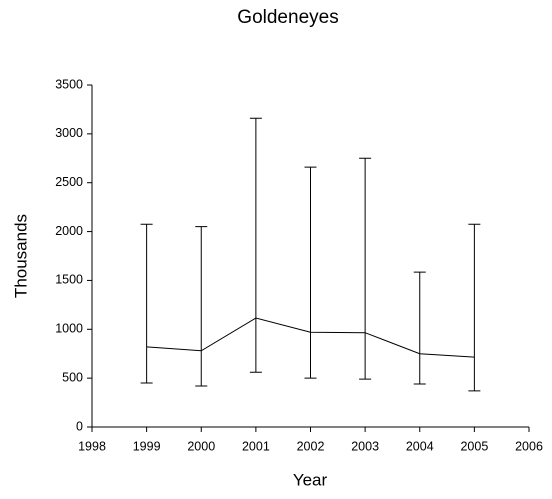 Image resolution: width=552 pixels, height=499 pixels. I want to click on y-tick-label: 500, so click(72, 377).